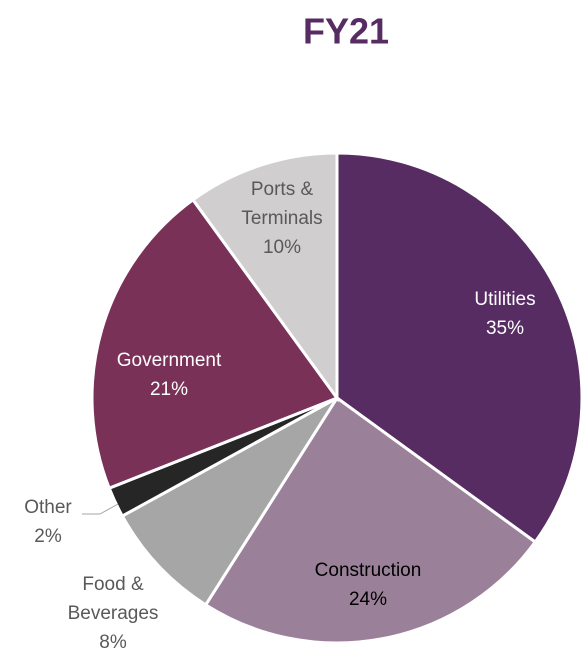 This screenshot has height=652, width=585. I want to click on category-line: Other, so click(48, 507).